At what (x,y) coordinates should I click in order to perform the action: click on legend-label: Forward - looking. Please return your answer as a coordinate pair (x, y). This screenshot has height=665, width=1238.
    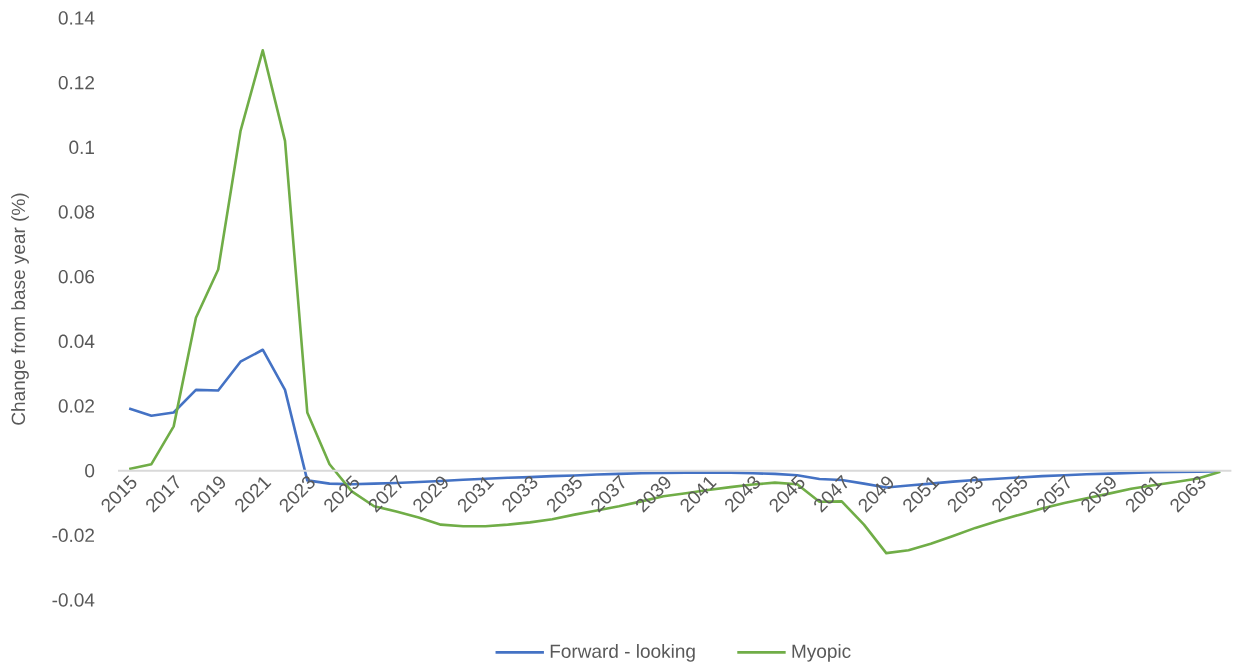
    Looking at the image, I should click on (622, 652).